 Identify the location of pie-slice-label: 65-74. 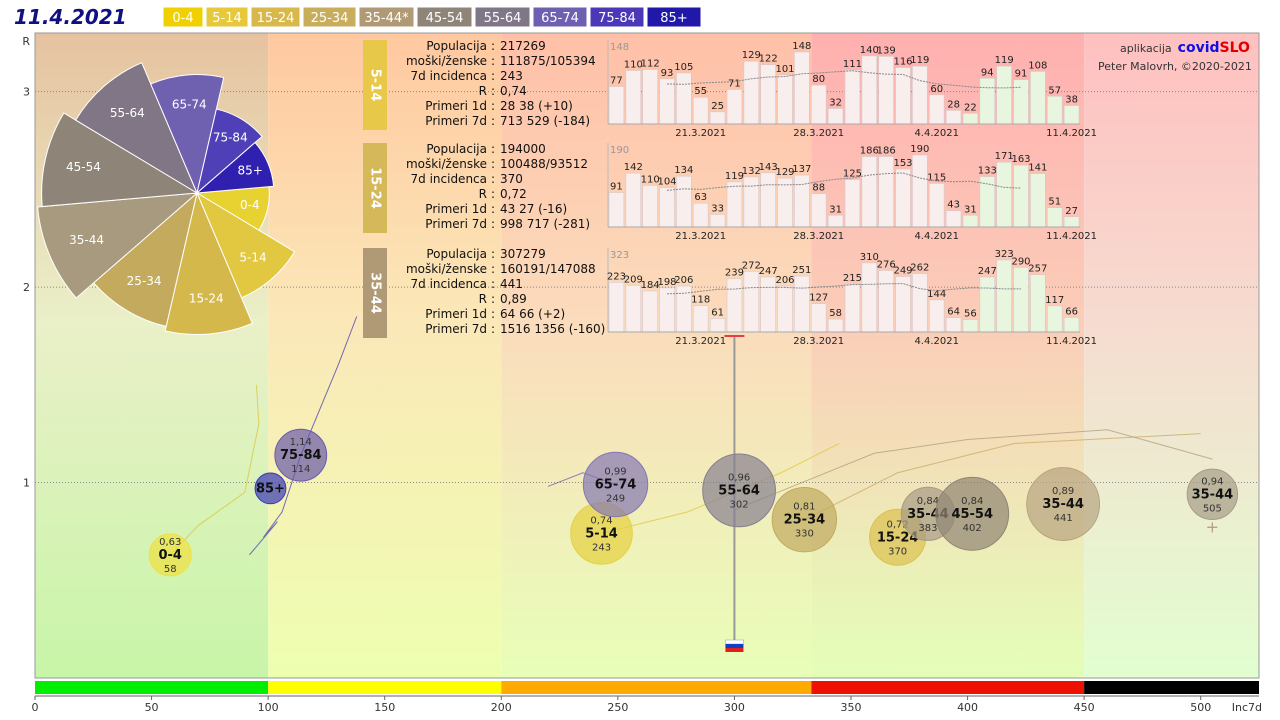
(189, 104).